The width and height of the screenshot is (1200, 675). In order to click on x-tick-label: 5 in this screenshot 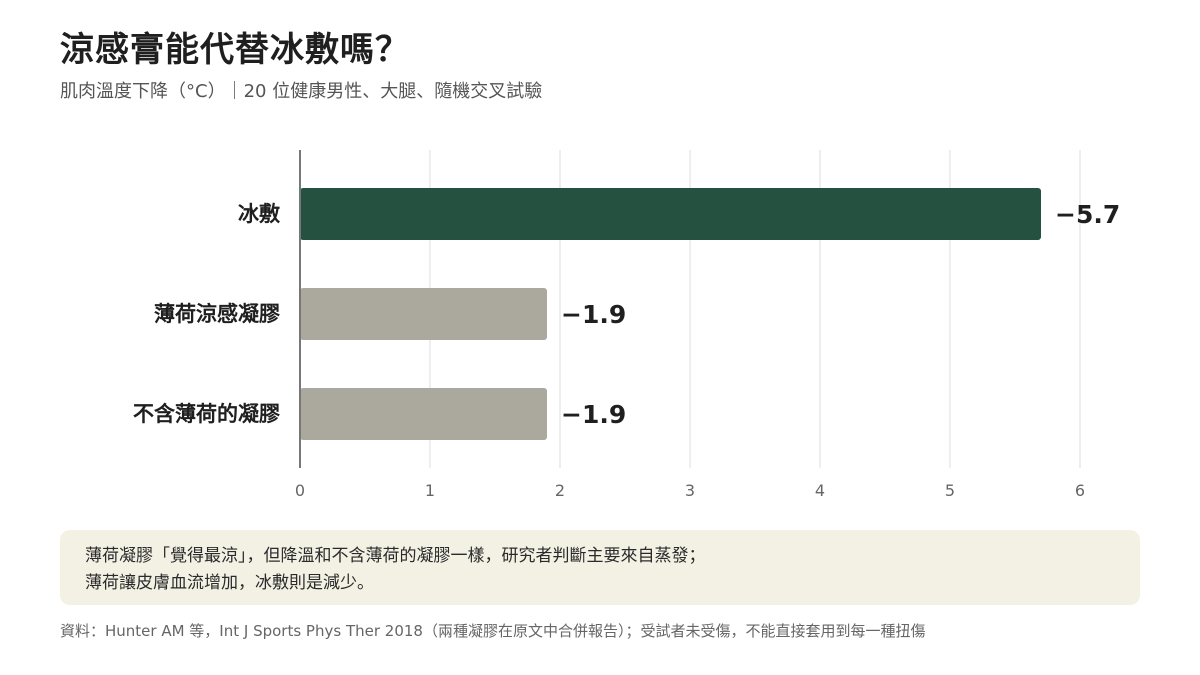, I will do `click(950, 490)`.